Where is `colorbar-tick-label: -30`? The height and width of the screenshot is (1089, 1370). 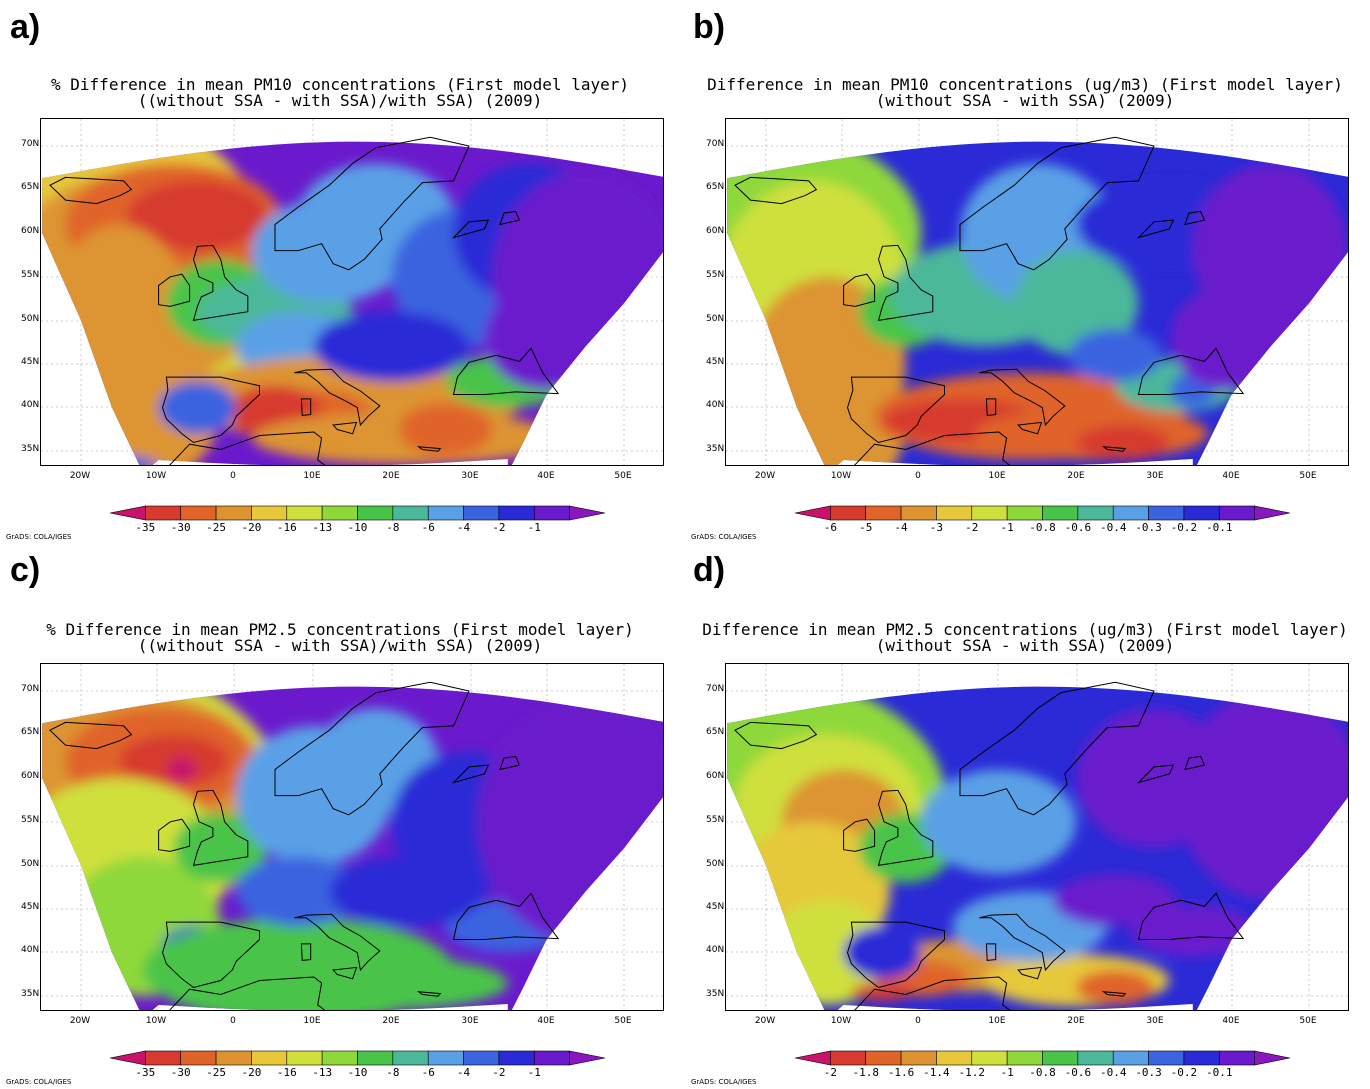
colorbar-tick-label: -30 is located at coordinates (180, 527).